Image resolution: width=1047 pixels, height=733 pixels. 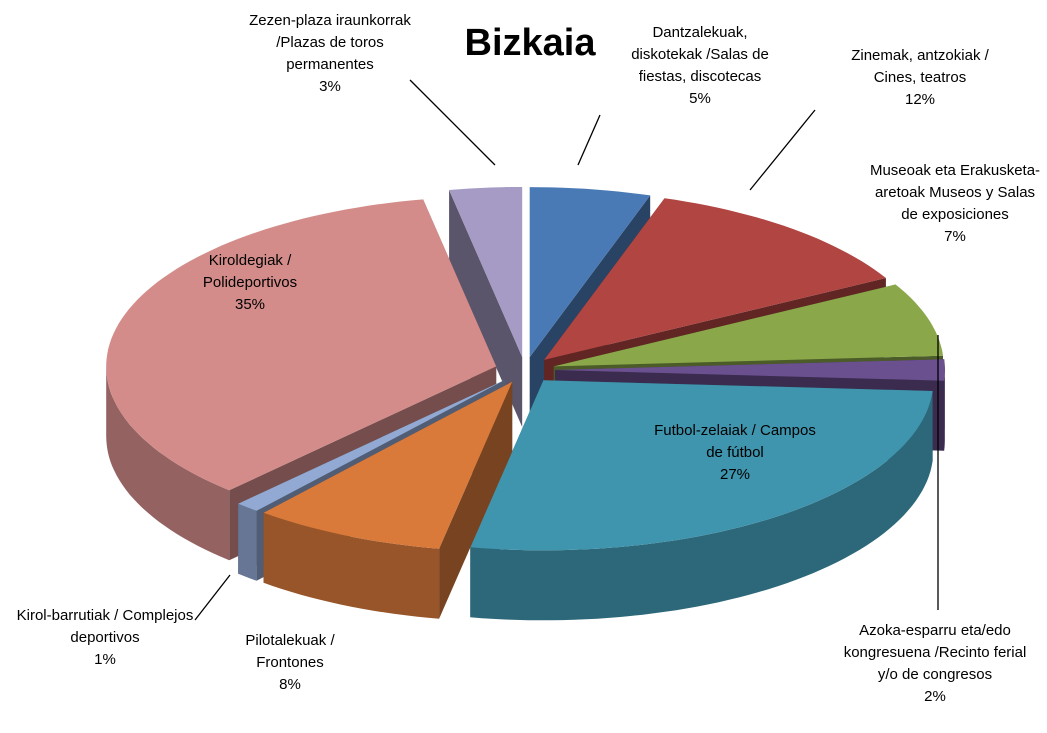 What do you see at coordinates (250, 304) in the screenshot?
I see `value-label: 35%` at bounding box center [250, 304].